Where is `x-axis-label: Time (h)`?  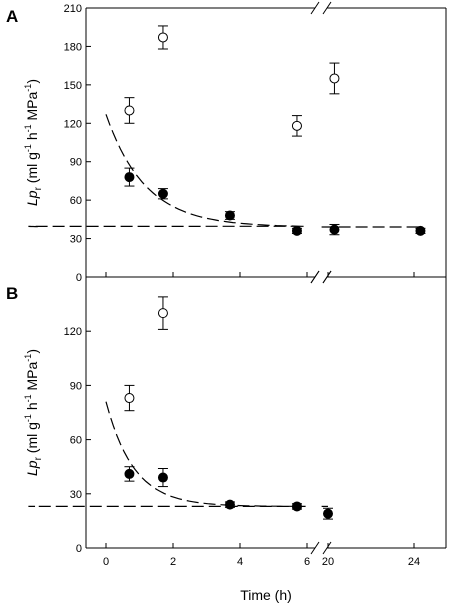
x-axis-label: Time (h) is located at coordinates (266, 595).